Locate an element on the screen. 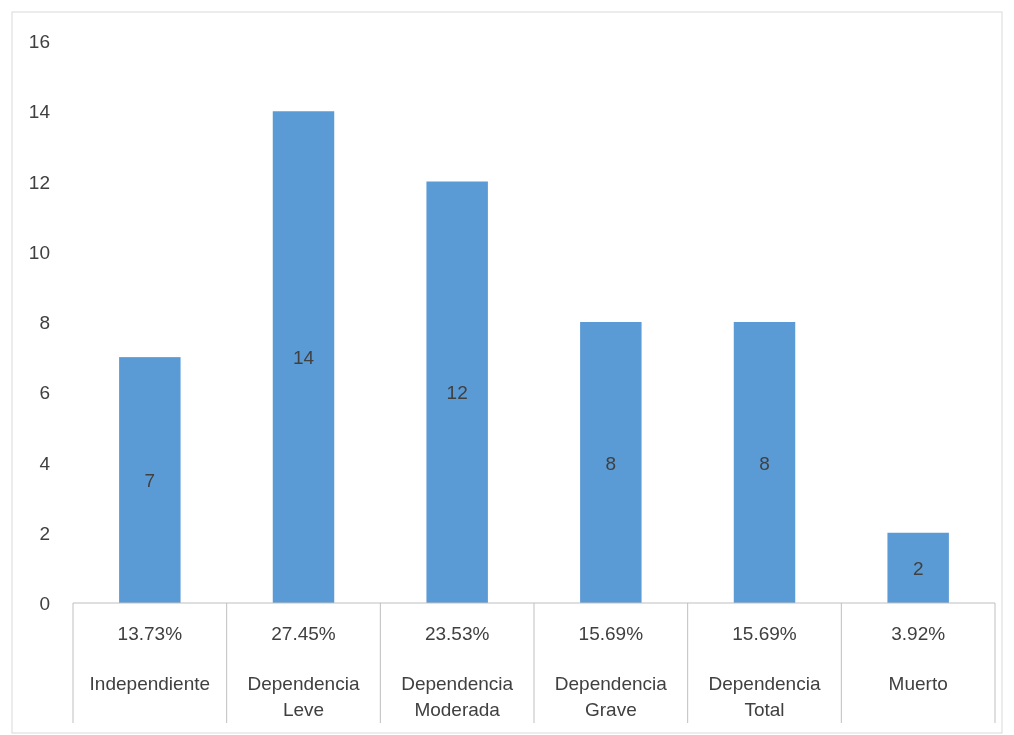 The width and height of the screenshot is (1014, 735). text: 13.73% is located at coordinates (150, 633).